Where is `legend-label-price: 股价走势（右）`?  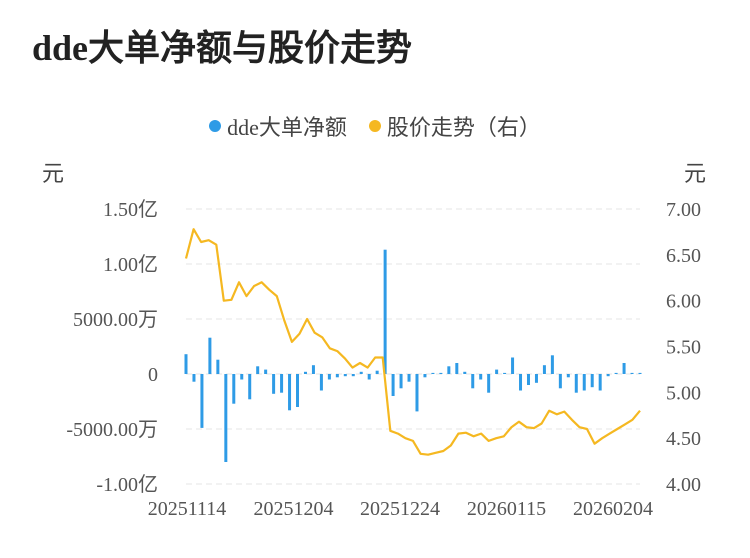 legend-label-price: 股价走势（右） is located at coordinates (463, 127).